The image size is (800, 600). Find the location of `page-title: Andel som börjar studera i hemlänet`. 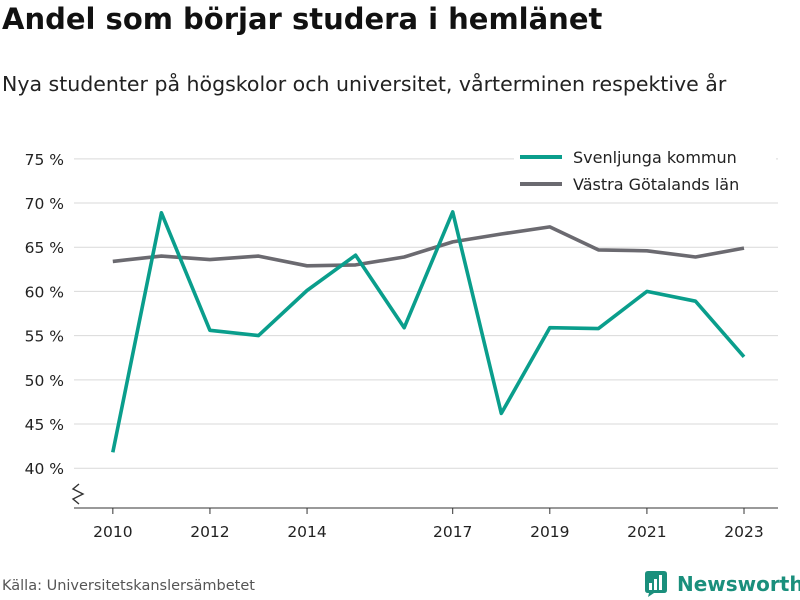

page-title: Andel som börjar studera i hemlänet is located at coordinates (302, 19).